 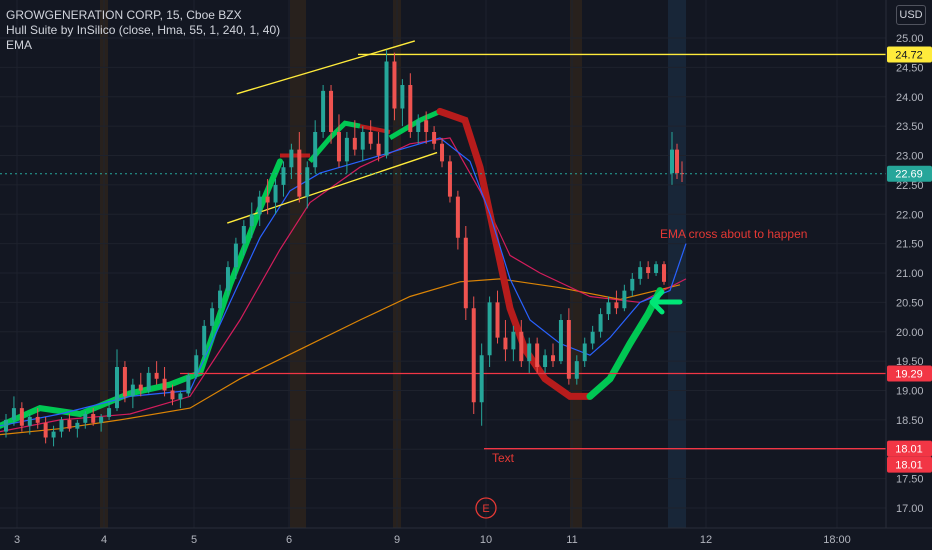 I want to click on text-annotation: Text, so click(x=503, y=458).